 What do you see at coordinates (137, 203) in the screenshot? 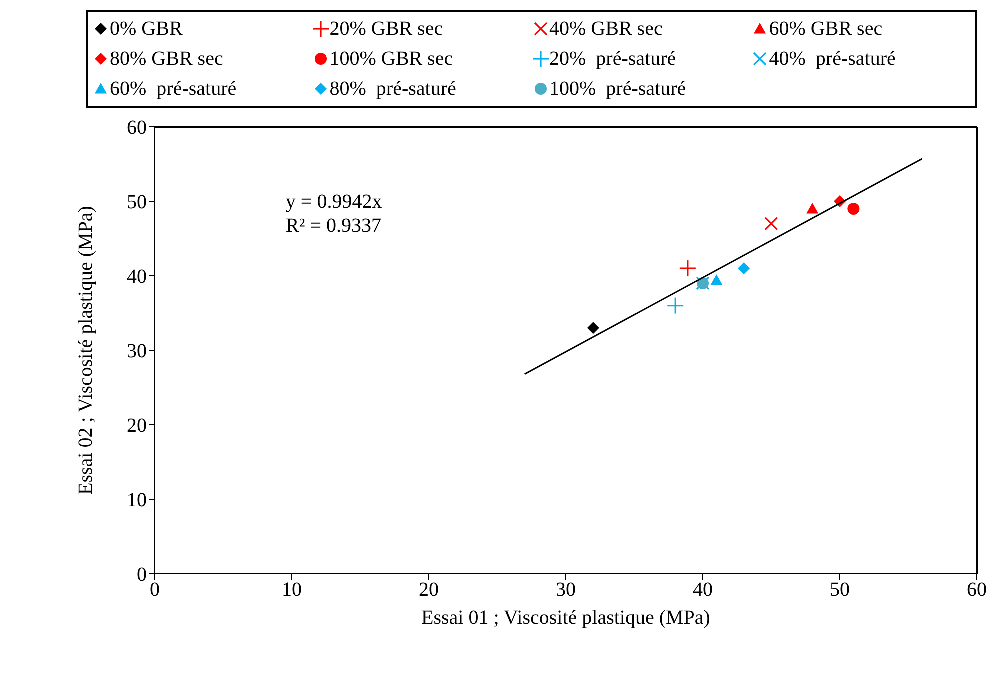
I see `y-tick-label: 50` at bounding box center [137, 203].